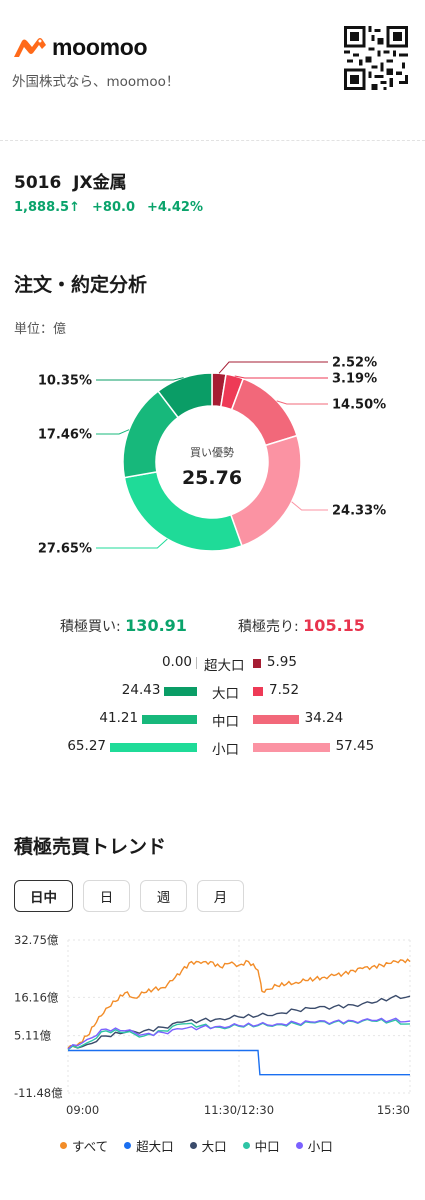 The width and height of the screenshot is (425, 1200). Describe the element at coordinates (155, 1146) in the screenshot. I see `legend-label: 超大口` at that location.